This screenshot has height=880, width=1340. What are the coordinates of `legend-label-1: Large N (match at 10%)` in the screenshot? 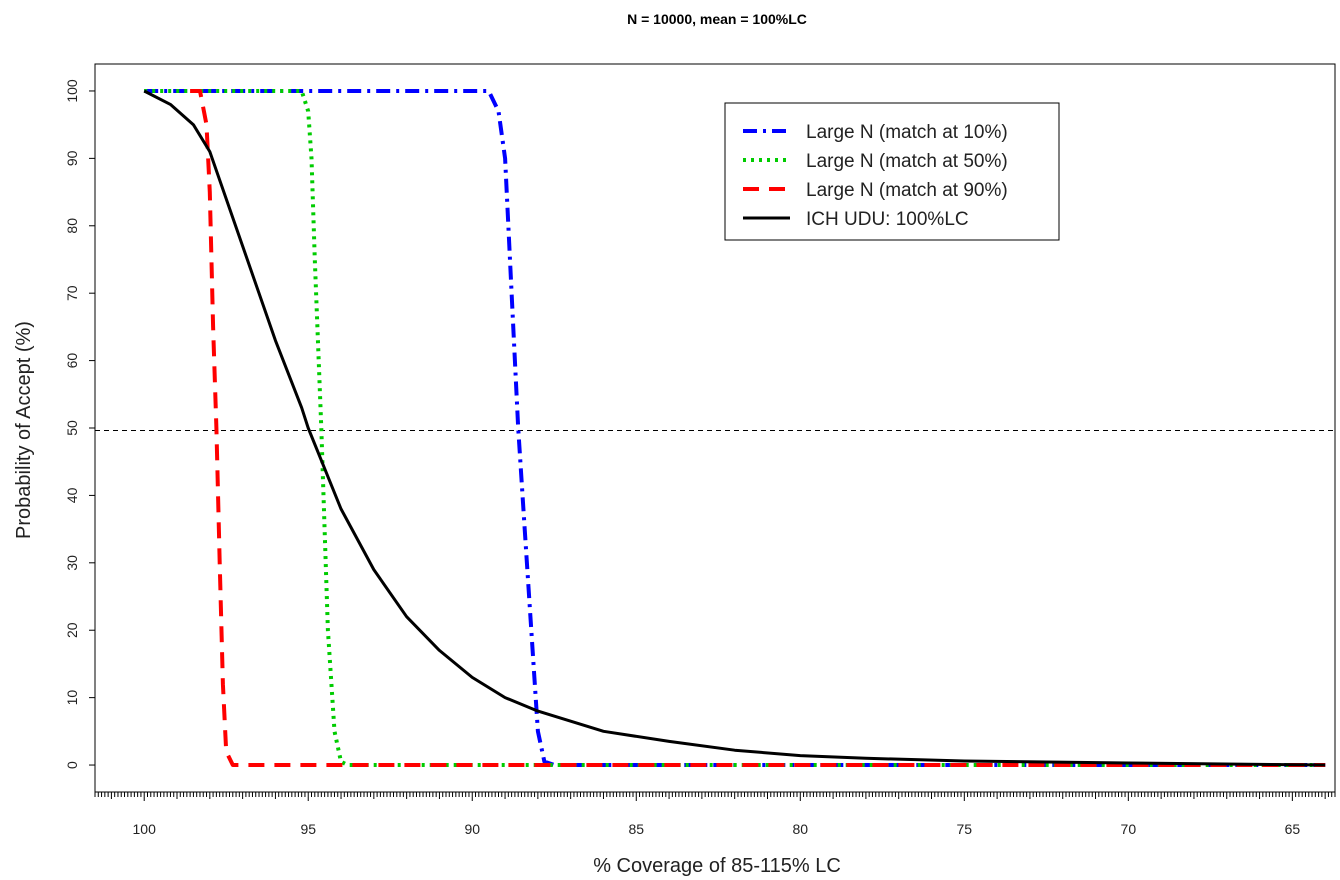 It's located at (907, 132).